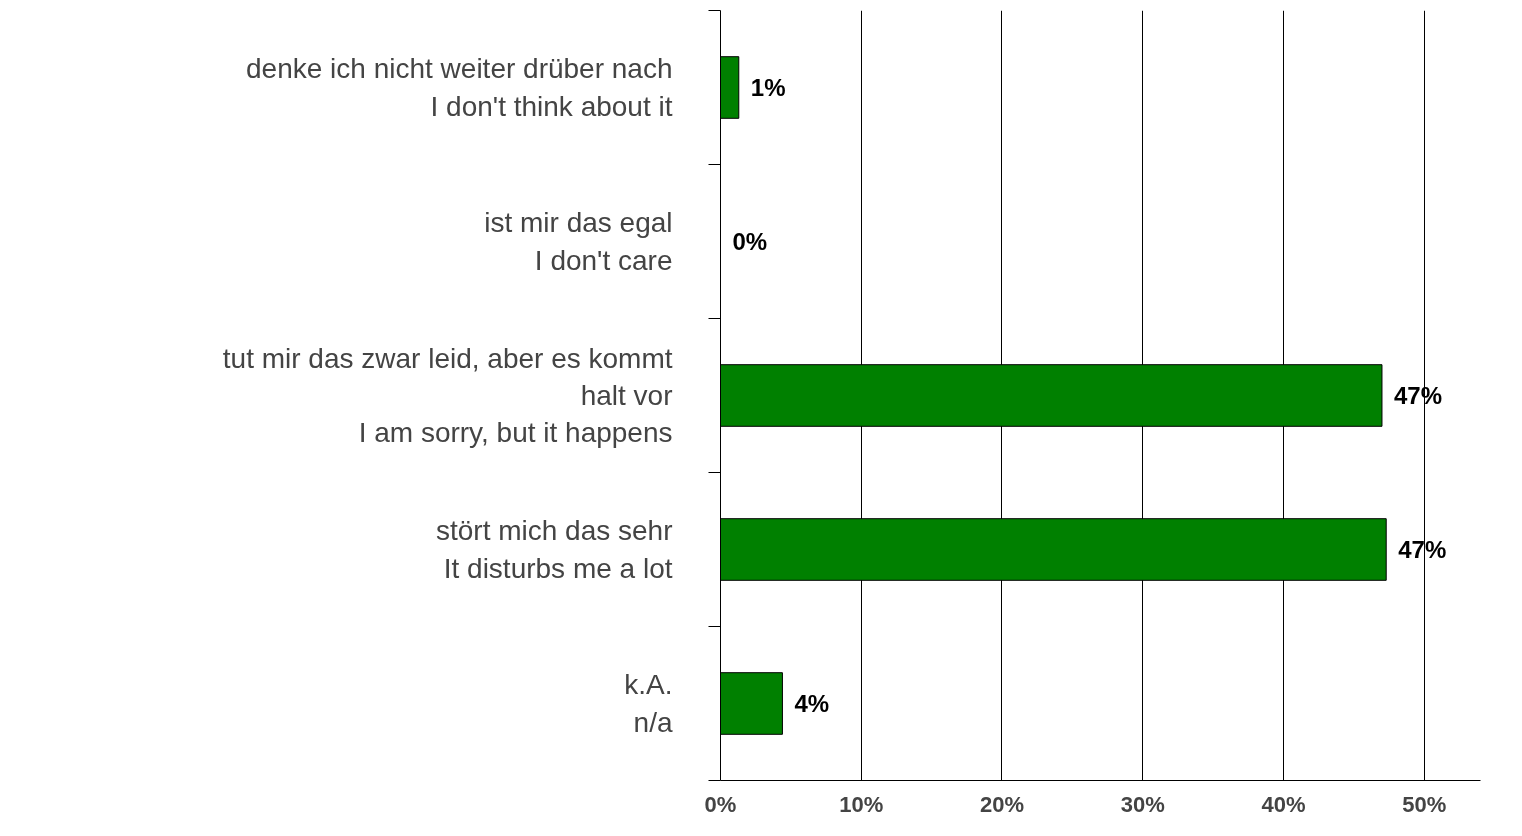 The height and width of the screenshot is (836, 1522). Describe the element at coordinates (1424, 804) in the screenshot. I see `x-tick-label: 50%` at that location.